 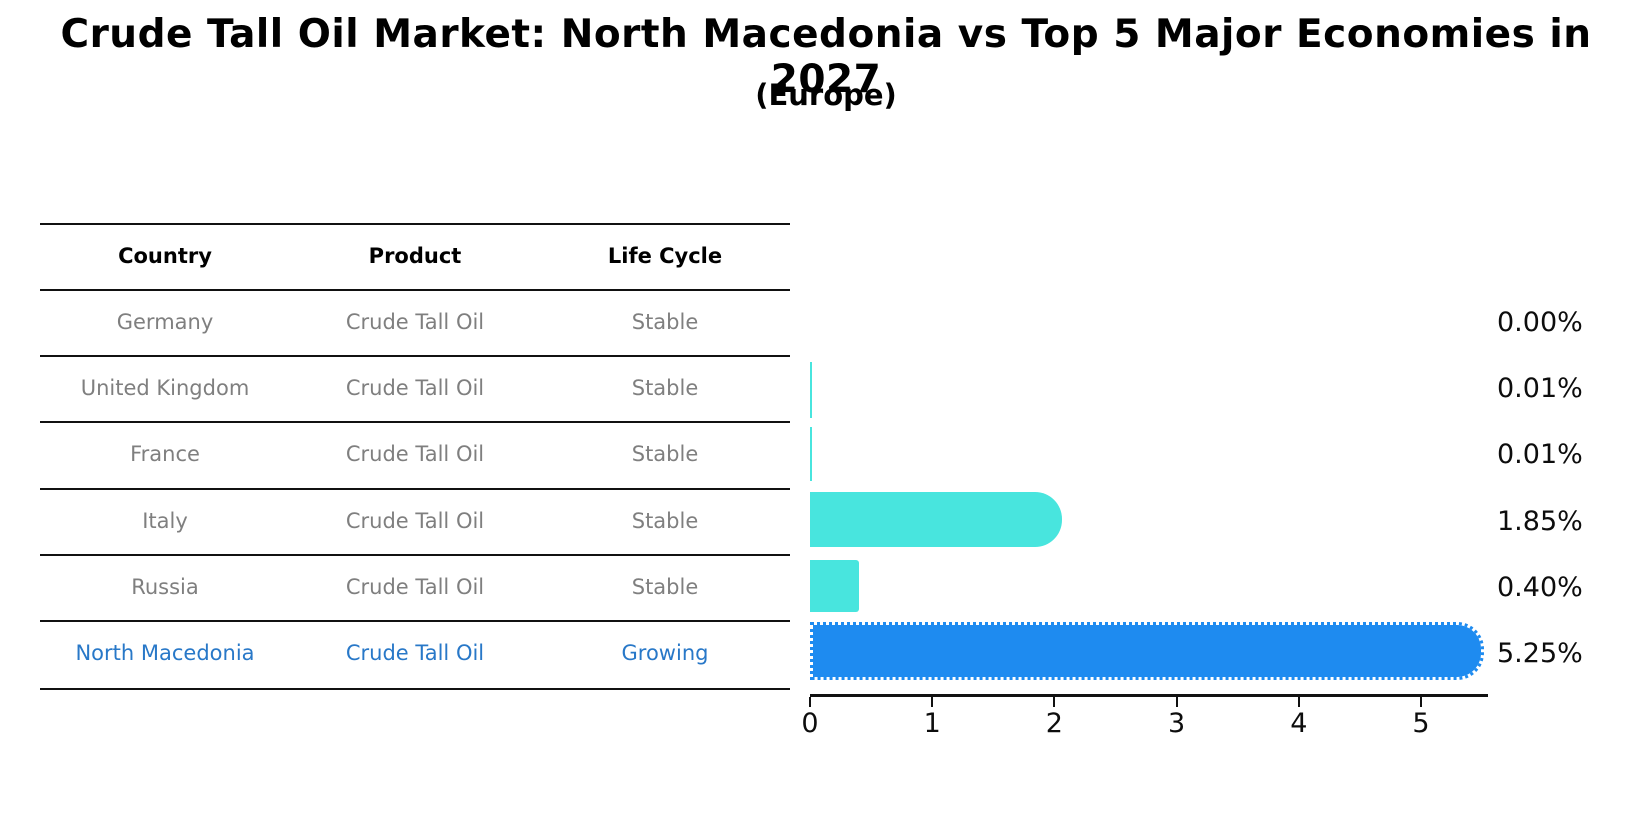 I want to click on country-cell: Germany, so click(x=165, y=322).